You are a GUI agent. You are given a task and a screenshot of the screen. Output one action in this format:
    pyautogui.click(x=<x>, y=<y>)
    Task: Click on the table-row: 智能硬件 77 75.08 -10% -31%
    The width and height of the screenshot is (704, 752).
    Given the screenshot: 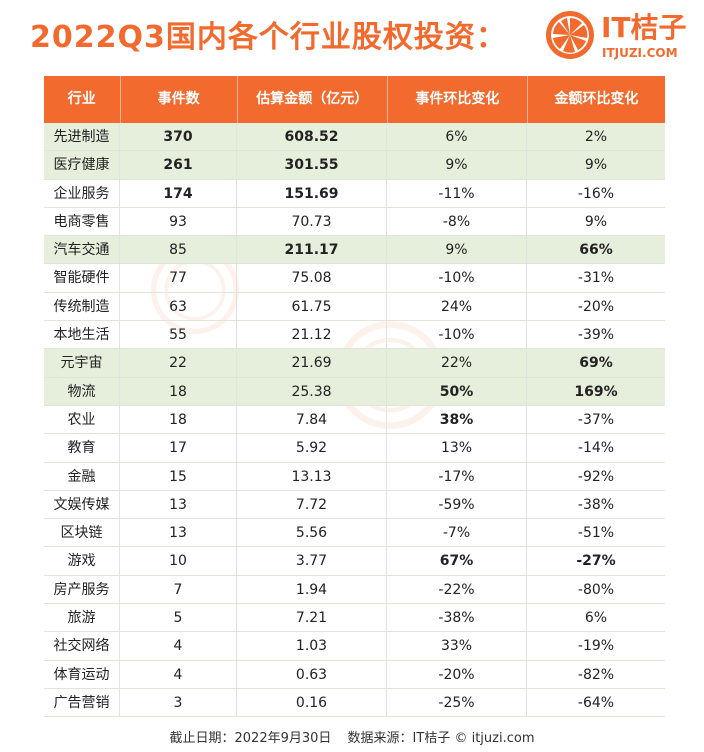 What is the action you would take?
    pyautogui.click(x=354, y=278)
    